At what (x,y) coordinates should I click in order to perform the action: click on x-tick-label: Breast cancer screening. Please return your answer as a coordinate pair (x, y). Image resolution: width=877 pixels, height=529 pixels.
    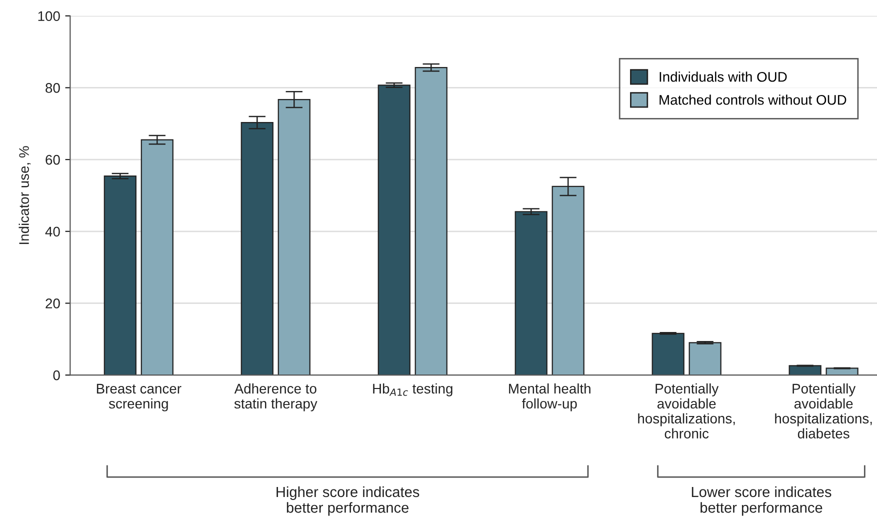
    Looking at the image, I should click on (139, 398).